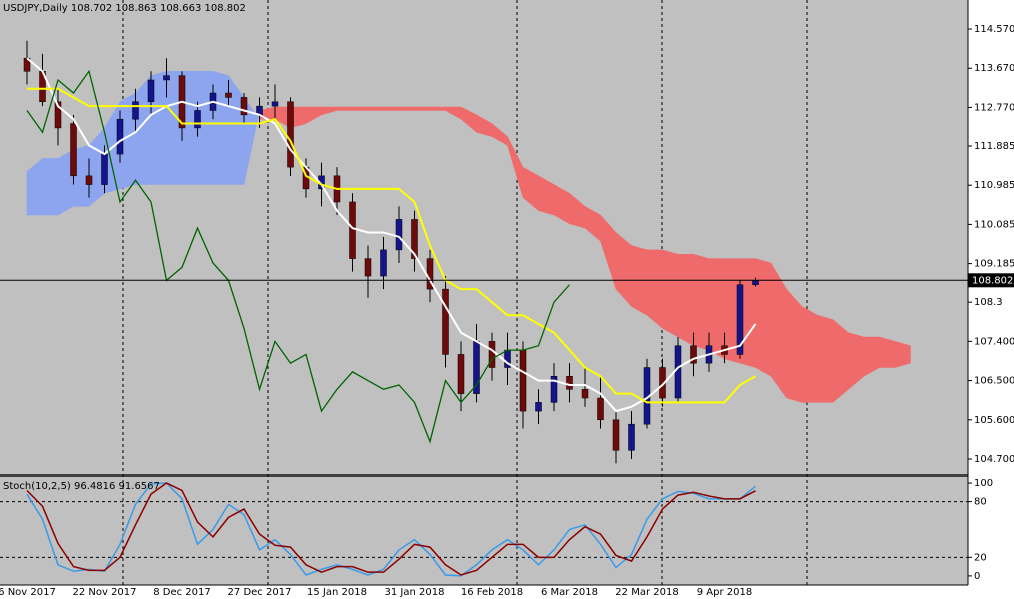  What do you see at coordinates (980, 502) in the screenshot?
I see `y-tick-label: 80` at bounding box center [980, 502].